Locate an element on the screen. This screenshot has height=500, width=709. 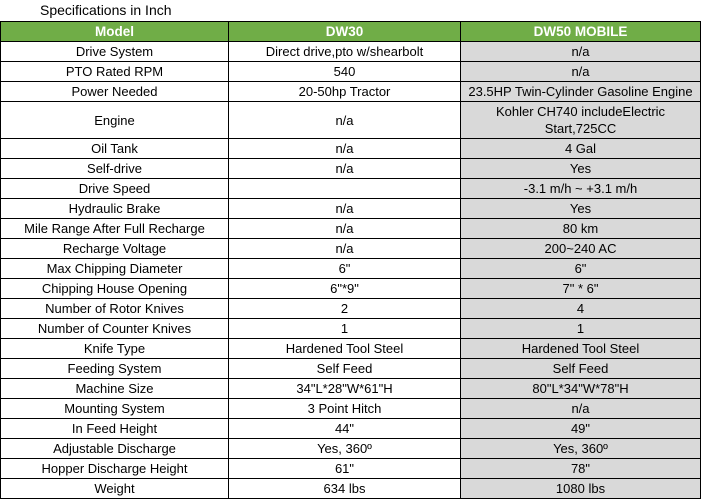
table-row: Oil Tank n/a 4 Gal is located at coordinates (350, 148).